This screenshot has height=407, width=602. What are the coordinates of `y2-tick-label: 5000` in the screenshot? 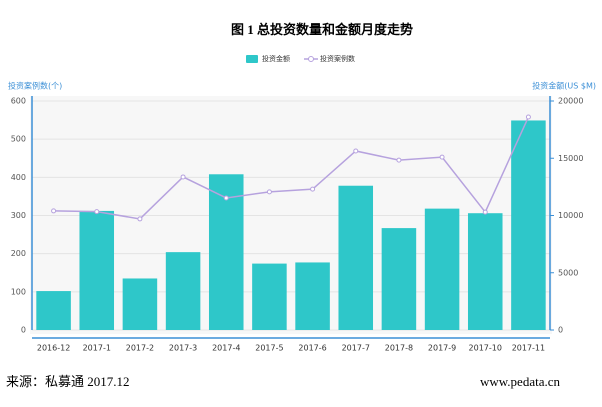 It's located at (568, 272).